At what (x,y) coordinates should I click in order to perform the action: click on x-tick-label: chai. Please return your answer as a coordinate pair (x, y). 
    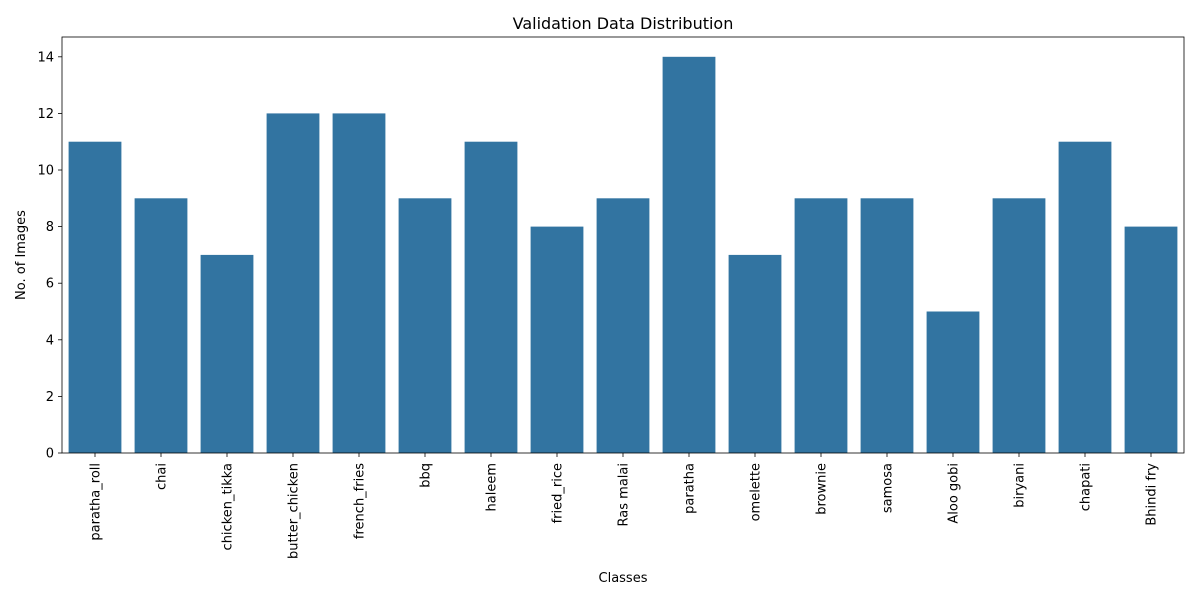
    Looking at the image, I should click on (162, 476).